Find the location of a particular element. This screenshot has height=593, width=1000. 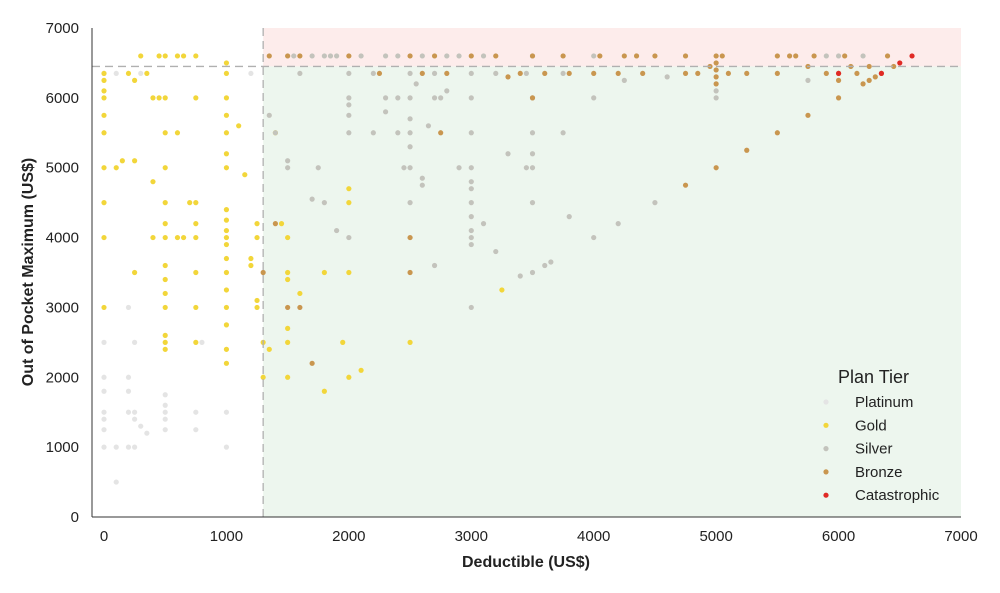

legend-label-gold: Gold is located at coordinates (871, 425).